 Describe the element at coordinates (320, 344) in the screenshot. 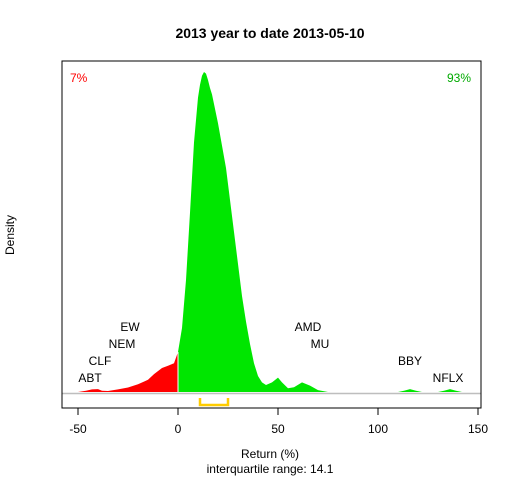

I see `ticker-label-mu: MU` at that location.